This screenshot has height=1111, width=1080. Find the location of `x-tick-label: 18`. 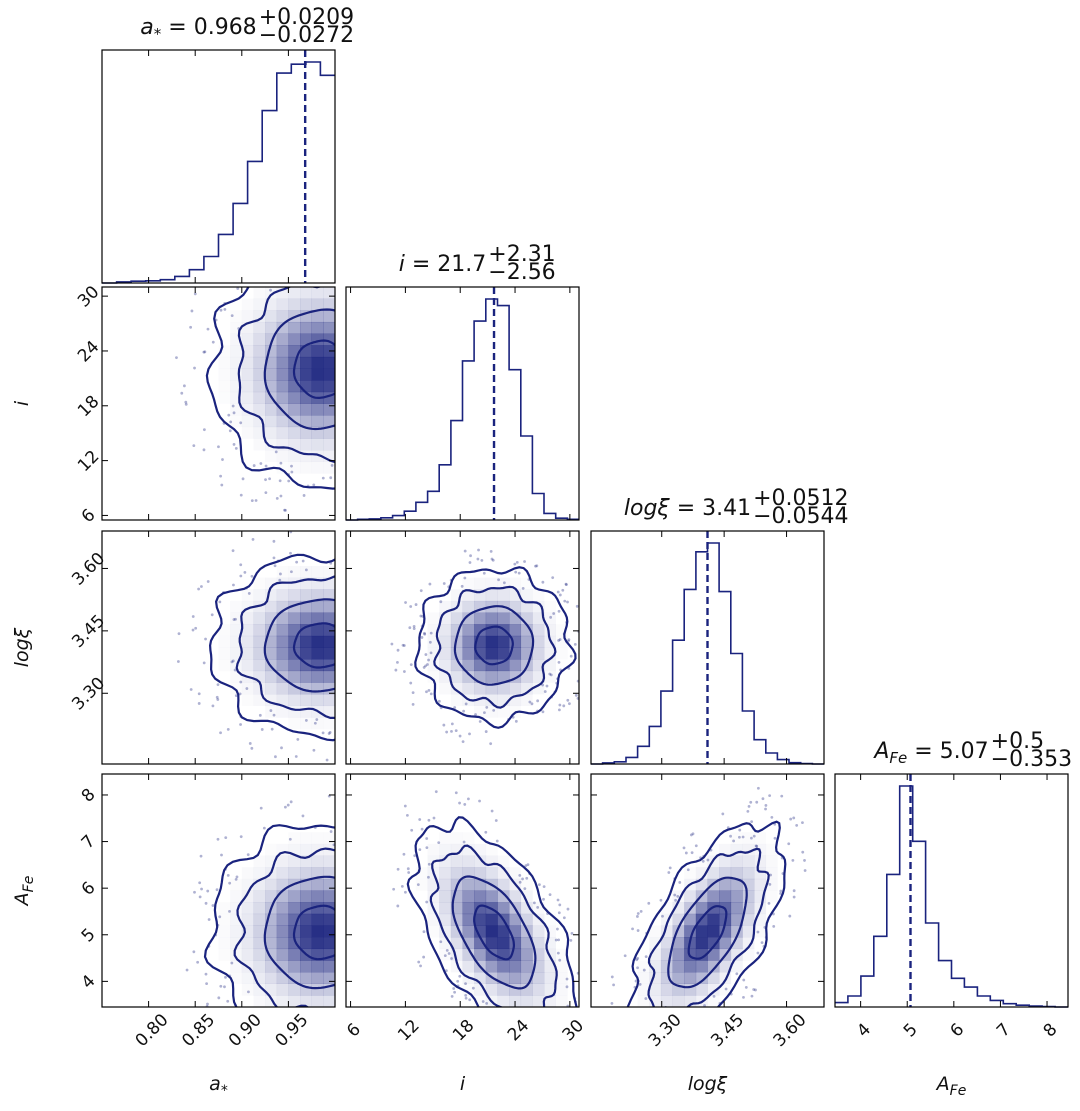

x-tick-label: 18 is located at coordinates (463, 1030).